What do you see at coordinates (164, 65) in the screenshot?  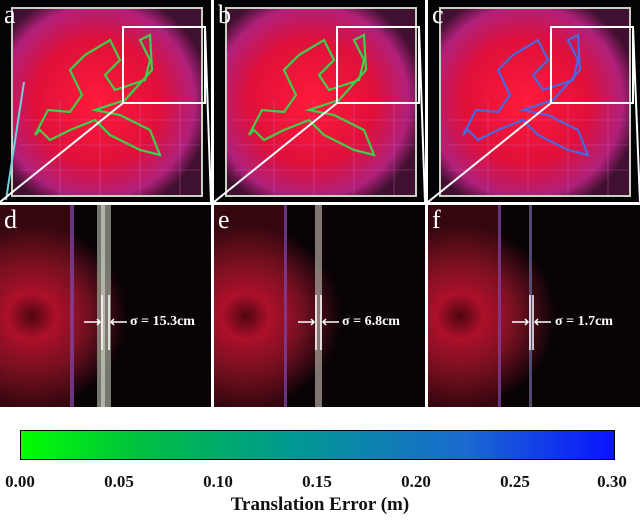 I see `zoom-box-a` at bounding box center [164, 65].